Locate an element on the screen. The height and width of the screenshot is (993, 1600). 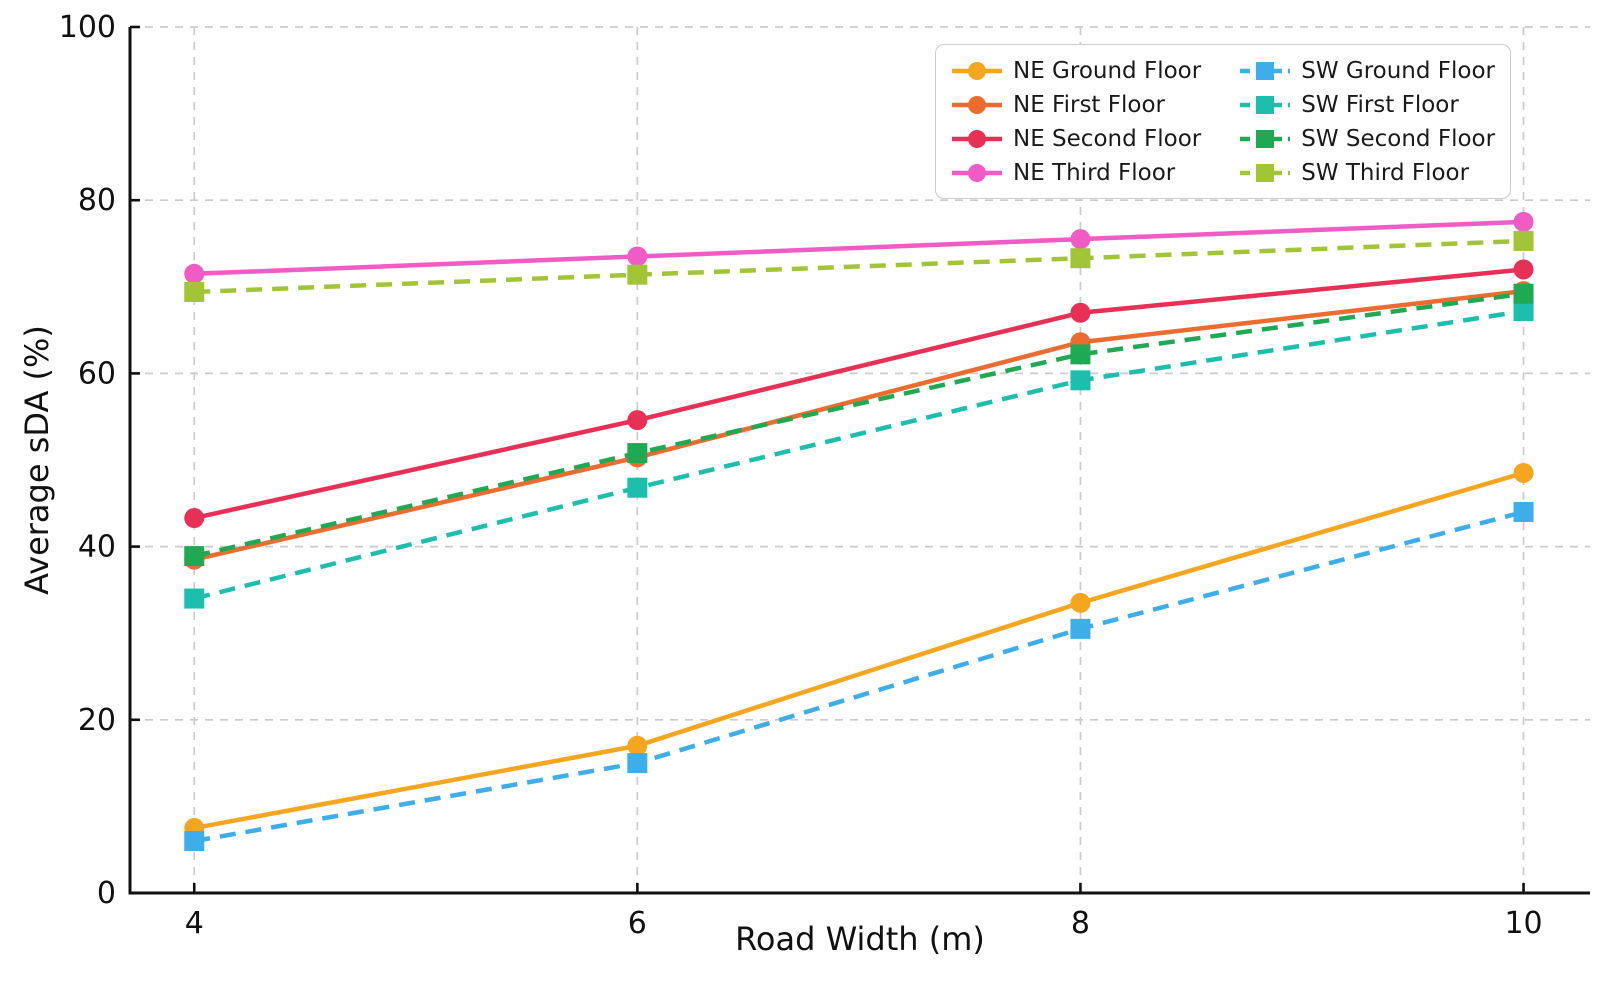
legend-sample-ne-ground-floor is located at coordinates (977, 70).